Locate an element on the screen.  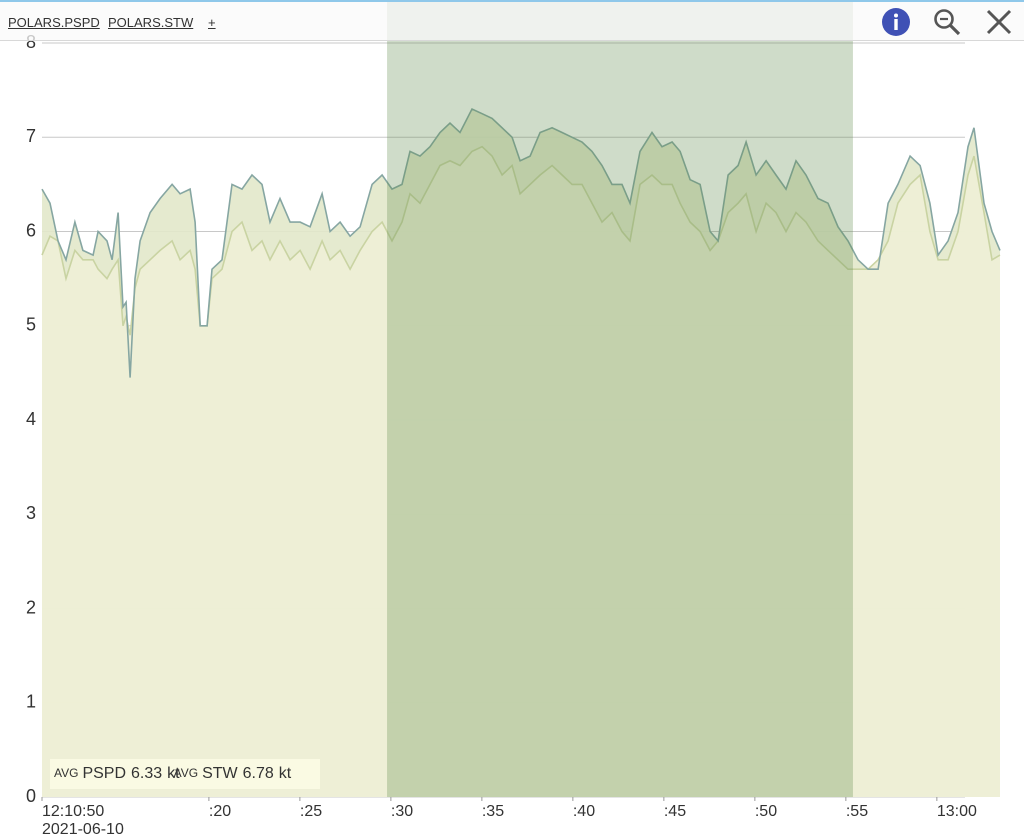
x-tick-label: :25 is located at coordinates (311, 811).